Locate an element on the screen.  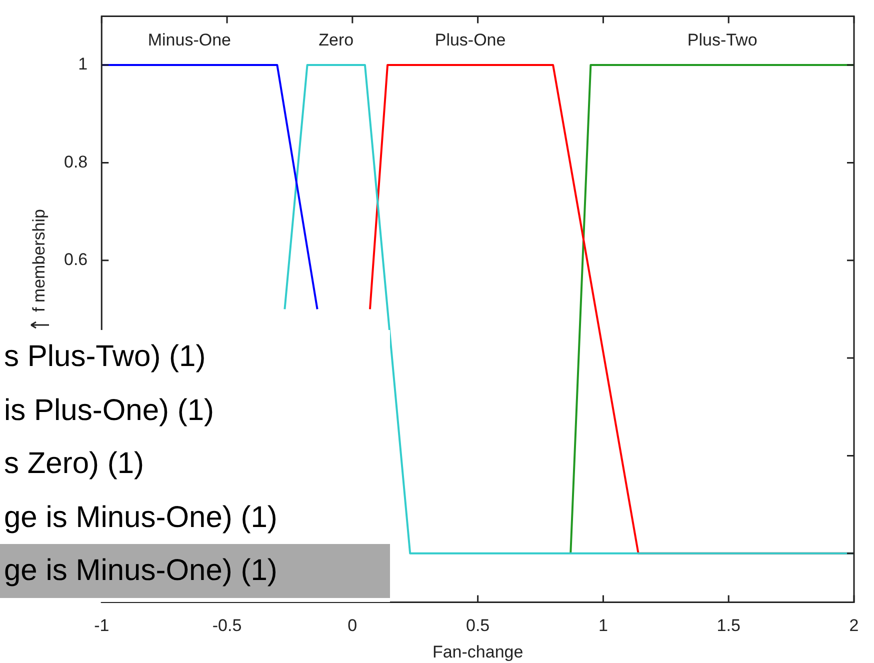
annotation: s Zero) (1) is located at coordinates (74, 464).